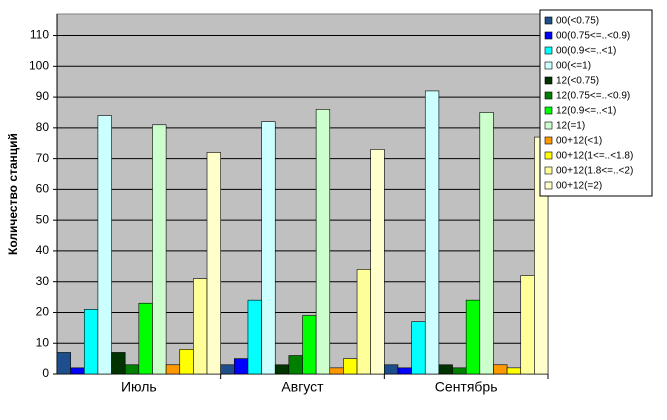  What do you see at coordinates (43, 127) in the screenshot?
I see `y-tick-label: 80` at bounding box center [43, 127].